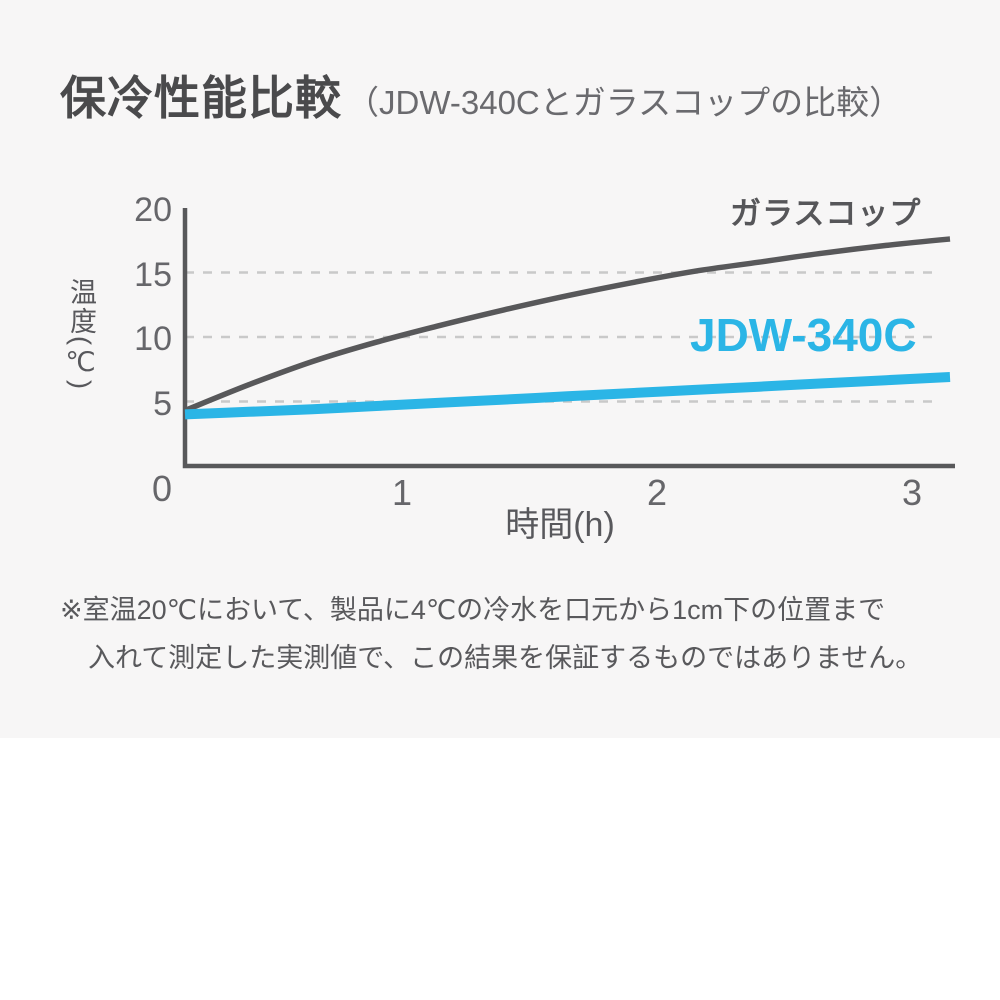  What do you see at coordinates (153, 210) in the screenshot?
I see `y-tick-20: 20` at bounding box center [153, 210].